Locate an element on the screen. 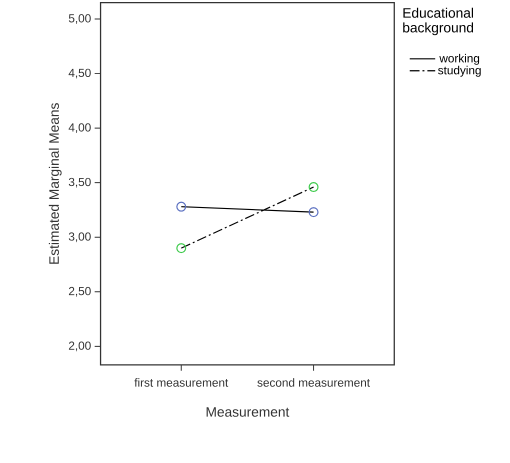 This screenshot has height=463, width=510. y-axis-title: Estimated Marginal Means is located at coordinates (55, 183).